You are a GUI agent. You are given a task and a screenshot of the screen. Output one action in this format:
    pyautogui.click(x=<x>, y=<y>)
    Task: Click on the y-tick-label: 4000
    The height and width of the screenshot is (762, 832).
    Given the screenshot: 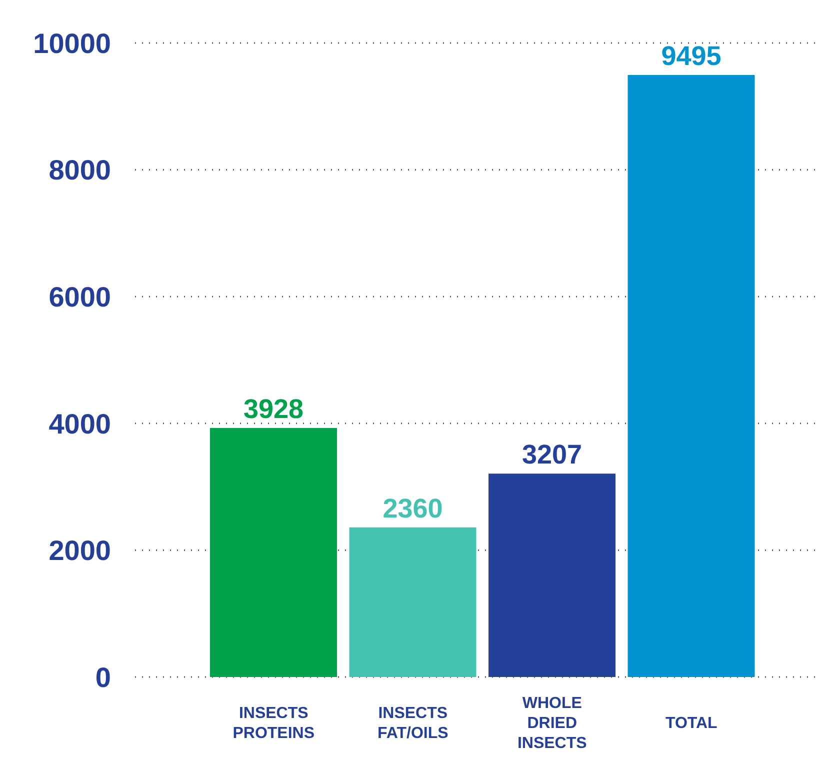 What is the action you would take?
    pyautogui.click(x=79, y=424)
    